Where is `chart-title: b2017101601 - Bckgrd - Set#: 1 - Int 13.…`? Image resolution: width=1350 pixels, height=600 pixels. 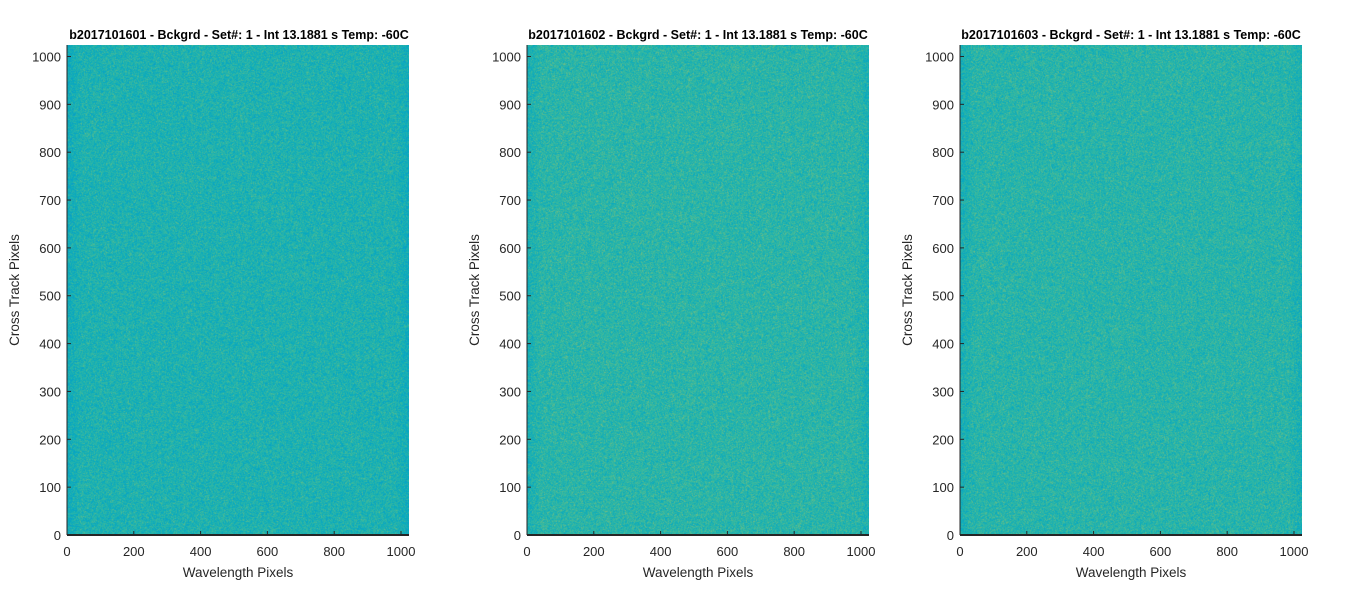
chart-title: b2017101601 - Bckgrd - Set#: 1 - Int 13.… is located at coordinates (239, 35).